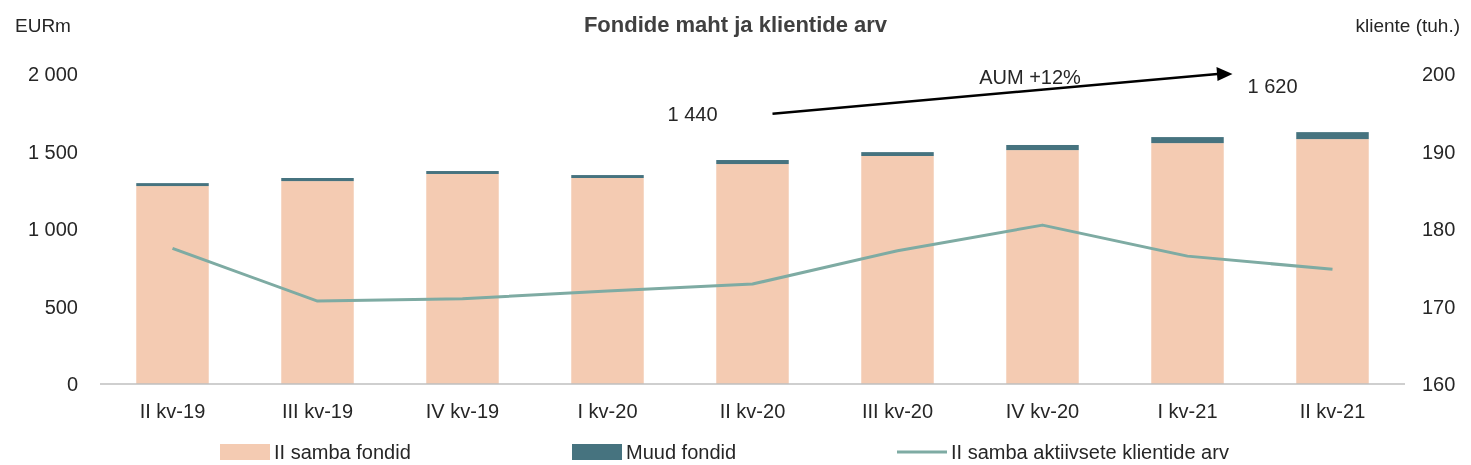  Describe the element at coordinates (61, 306) in the screenshot. I see `y-tick-label: 500` at that location.